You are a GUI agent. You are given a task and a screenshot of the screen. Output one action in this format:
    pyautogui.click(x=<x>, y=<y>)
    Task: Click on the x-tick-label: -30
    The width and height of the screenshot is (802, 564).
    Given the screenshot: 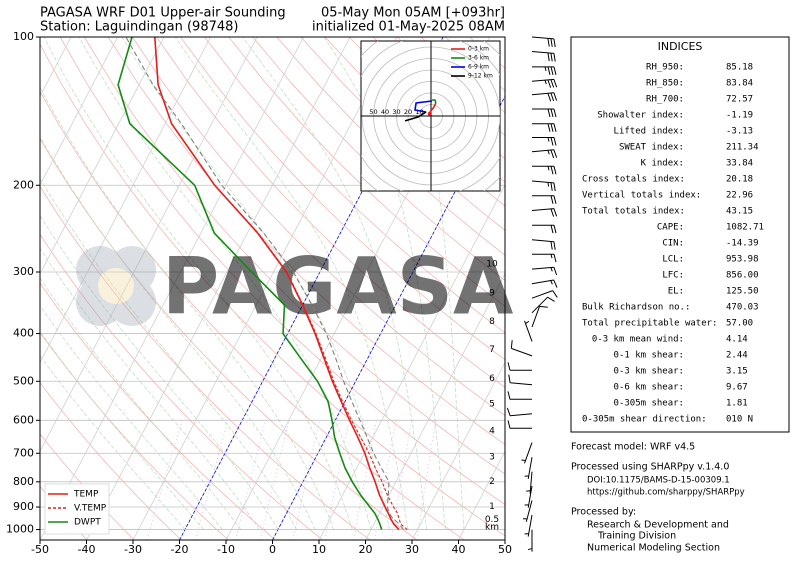 What is the action you would take?
    pyautogui.click(x=133, y=549)
    